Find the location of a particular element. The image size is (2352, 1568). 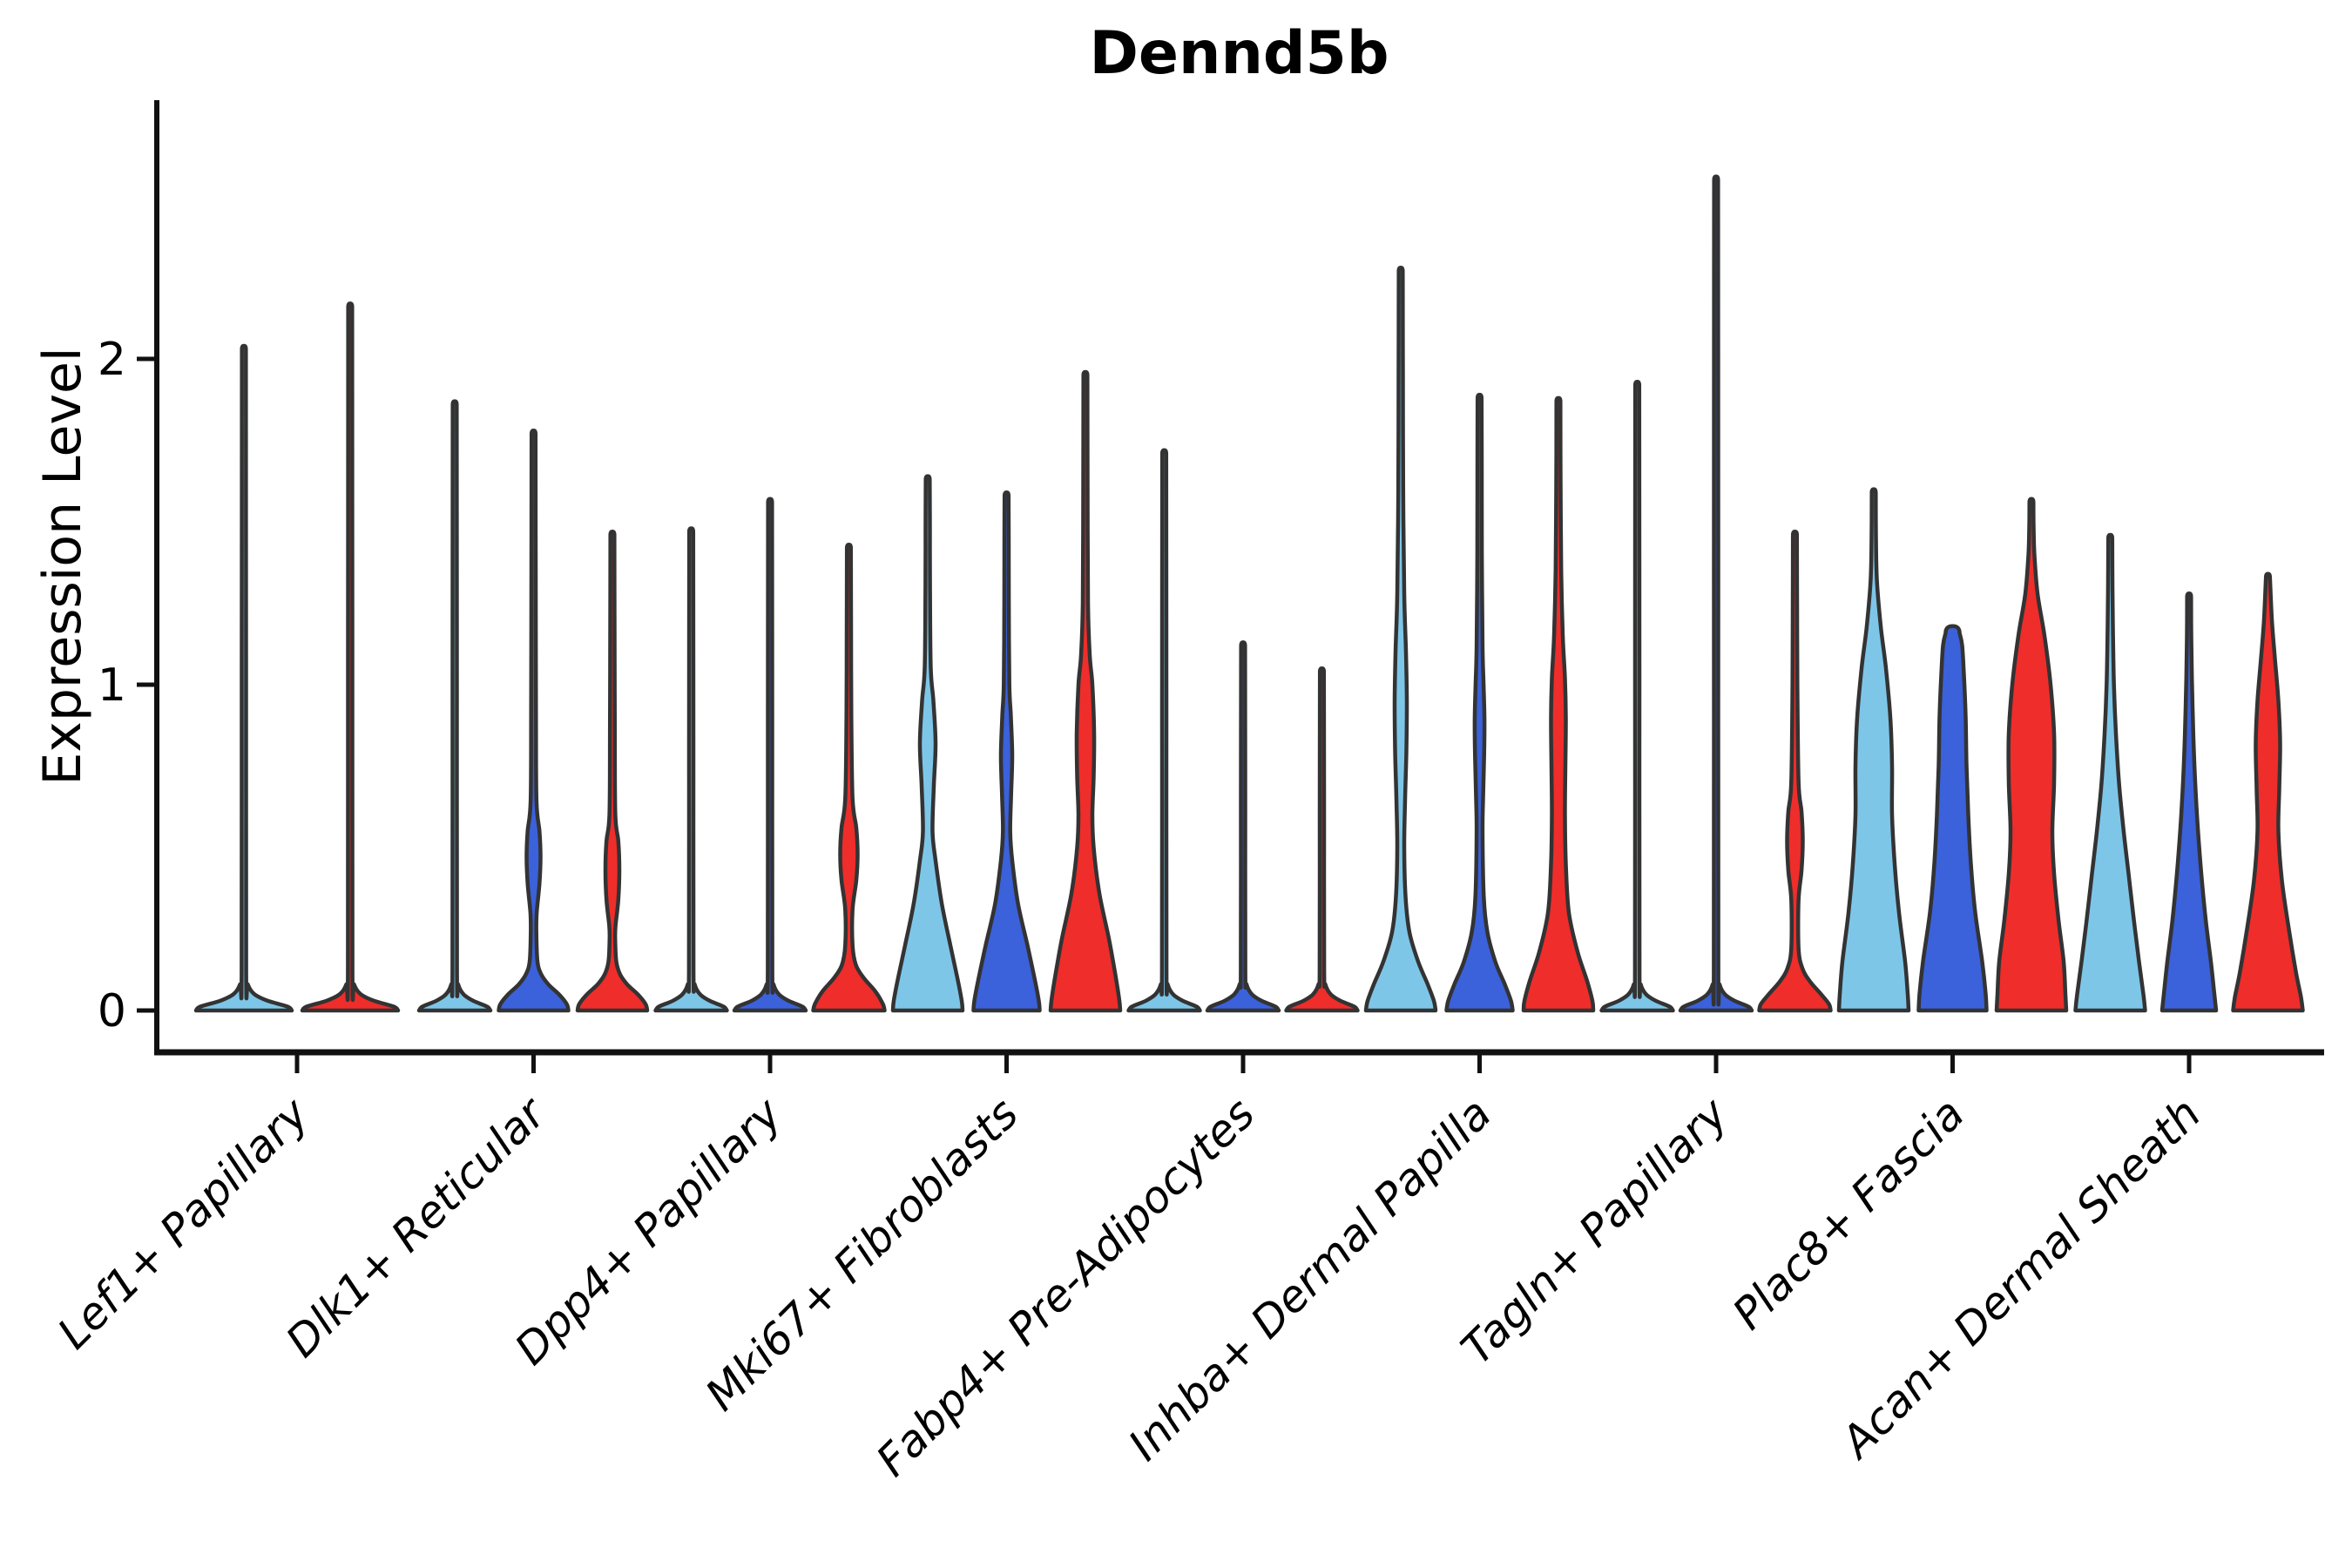

violin-plac8-fascia-red is located at coordinates (2032, 755).